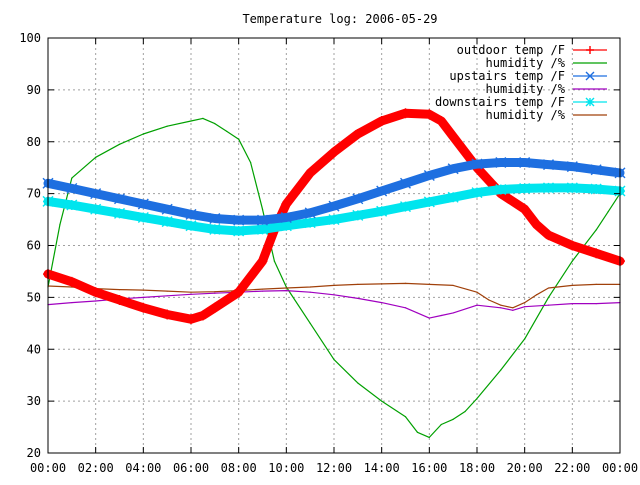  What do you see at coordinates (382, 468) in the screenshot?
I see `x-tick-label: 14:00` at bounding box center [382, 468].